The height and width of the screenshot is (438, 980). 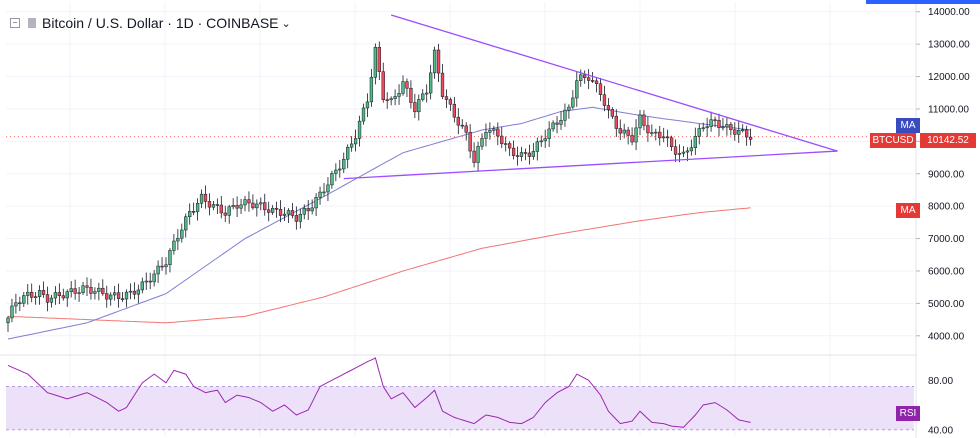 I want to click on rsi-line, so click(x=379, y=392).